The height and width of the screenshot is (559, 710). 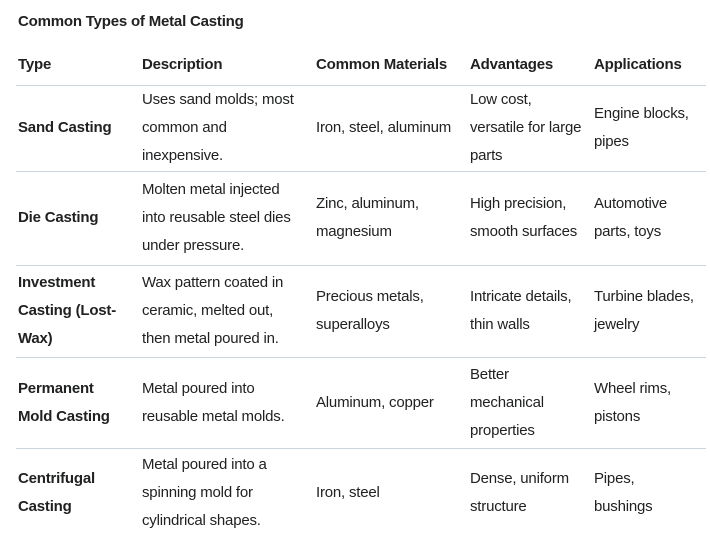 What do you see at coordinates (35, 64) in the screenshot?
I see `column-header-type: Type` at bounding box center [35, 64].